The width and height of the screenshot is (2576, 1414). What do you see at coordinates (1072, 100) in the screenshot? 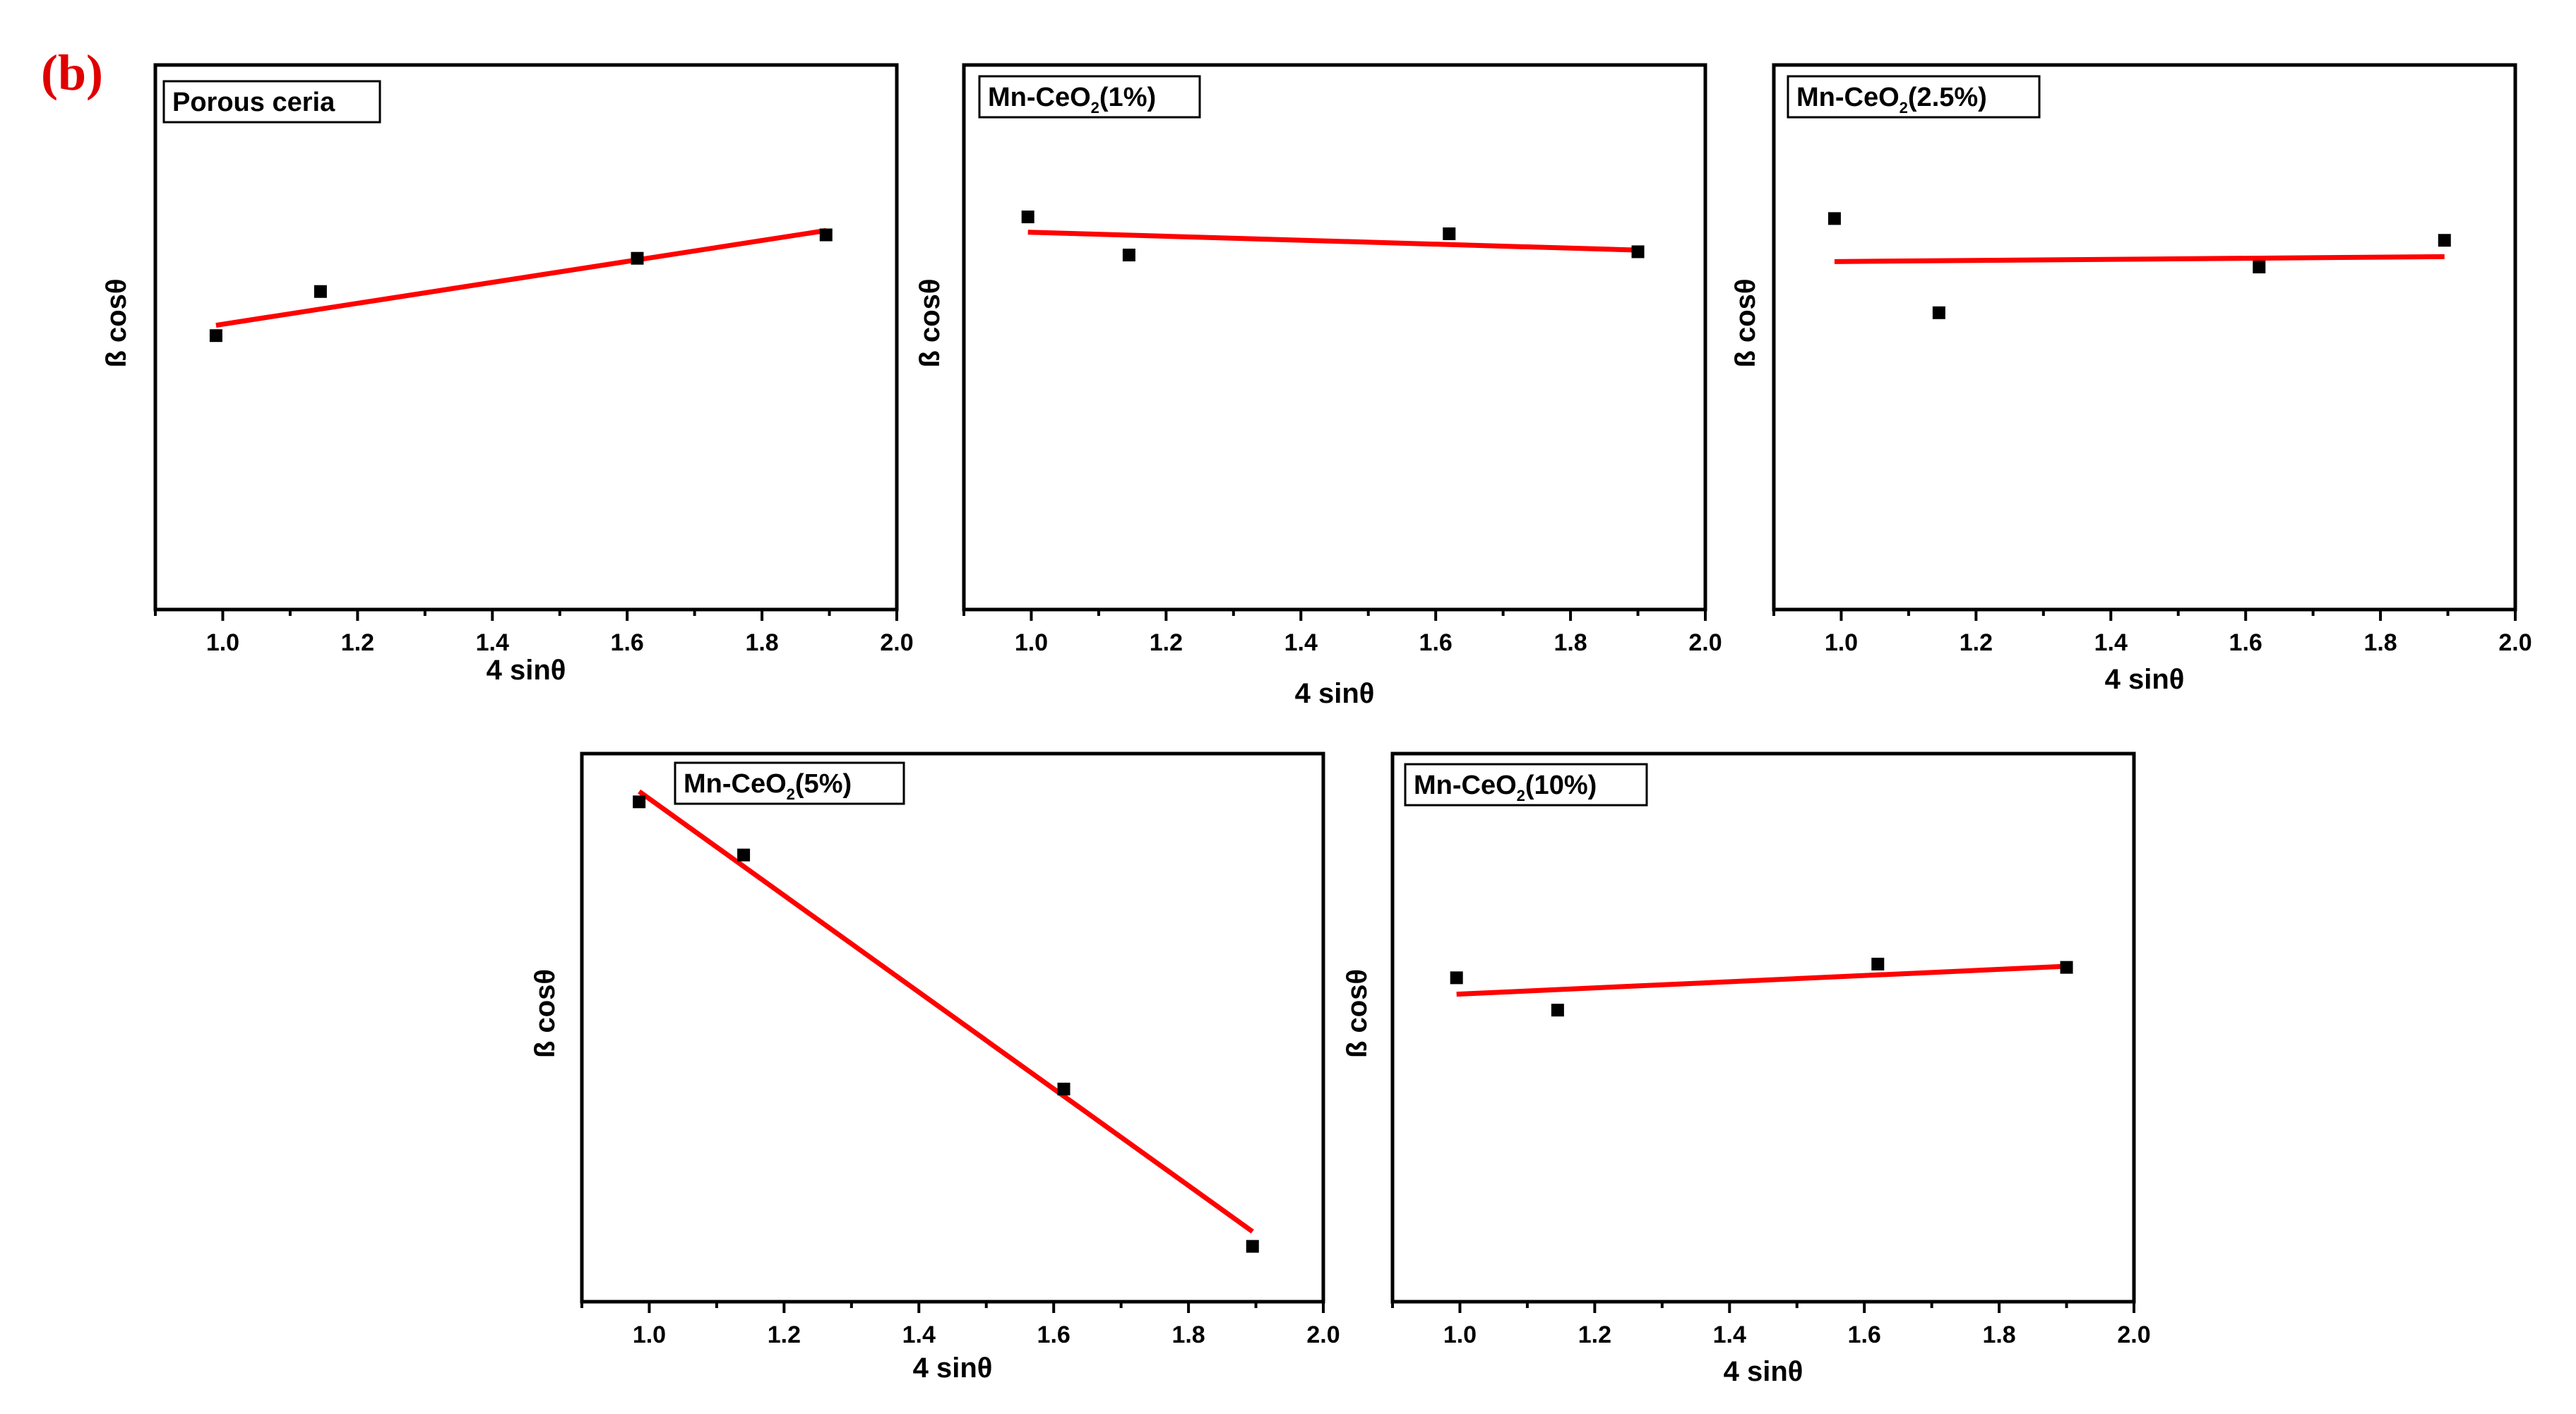
I see `legend-title: Mn-CeO2(1%)` at bounding box center [1072, 100].